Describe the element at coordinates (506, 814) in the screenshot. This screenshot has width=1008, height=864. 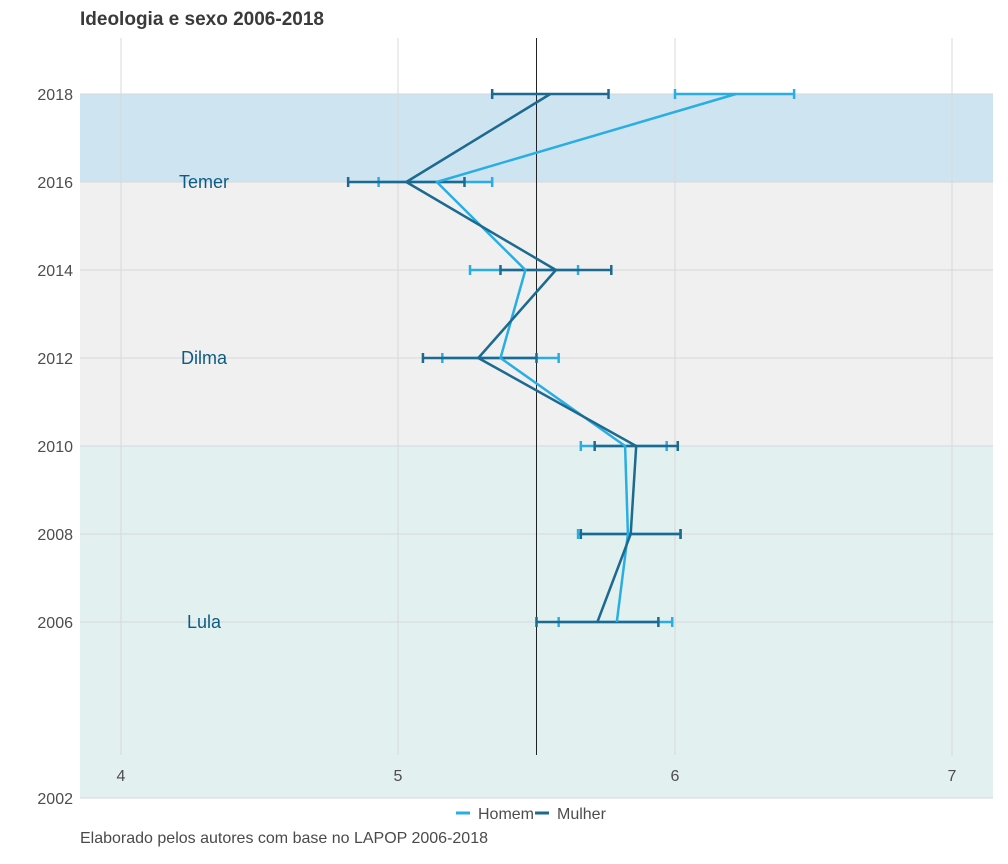
I see `legend-label: Homem` at that location.